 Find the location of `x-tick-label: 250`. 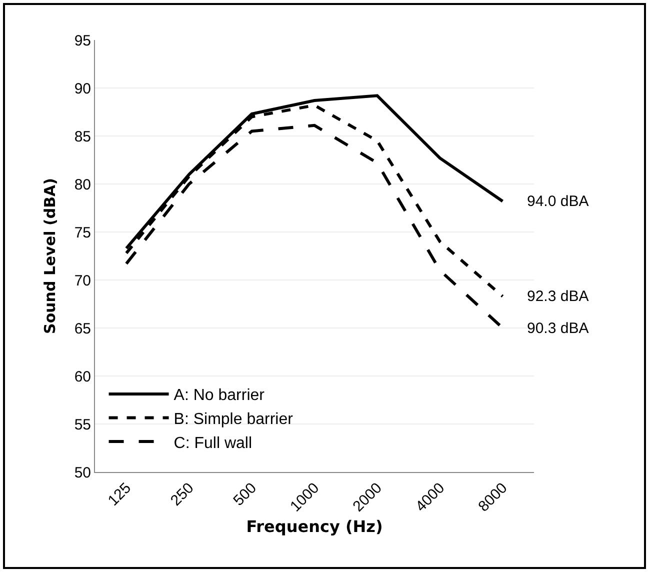

x-tick-label: 250 is located at coordinates (182, 495).